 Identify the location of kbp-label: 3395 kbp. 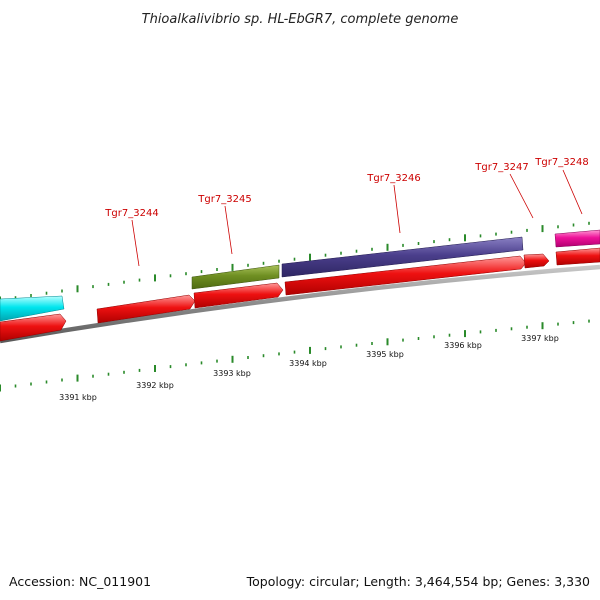
(385, 354).